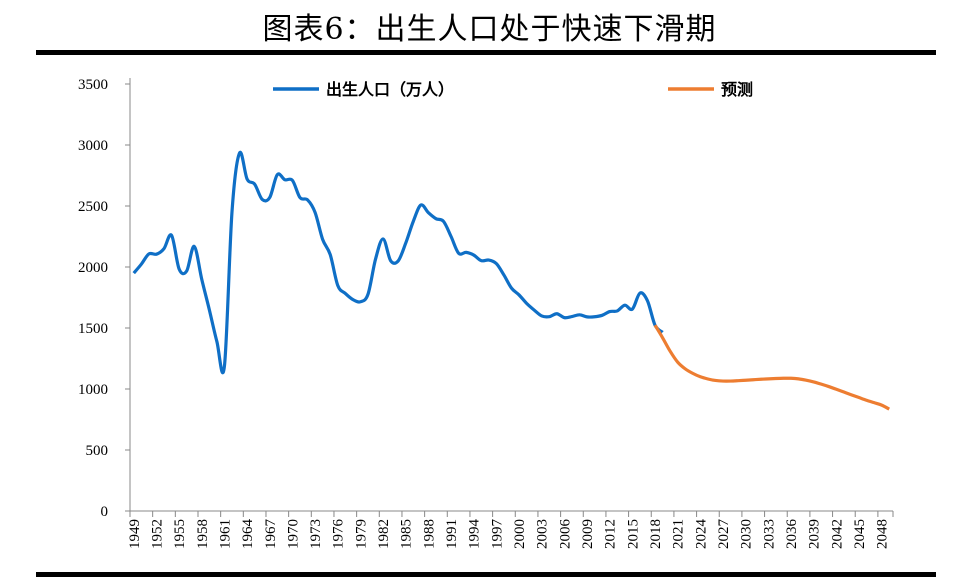 This screenshot has height=583, width=979. Describe the element at coordinates (203, 534) in the screenshot. I see `x-tick-label: 1958` at that location.